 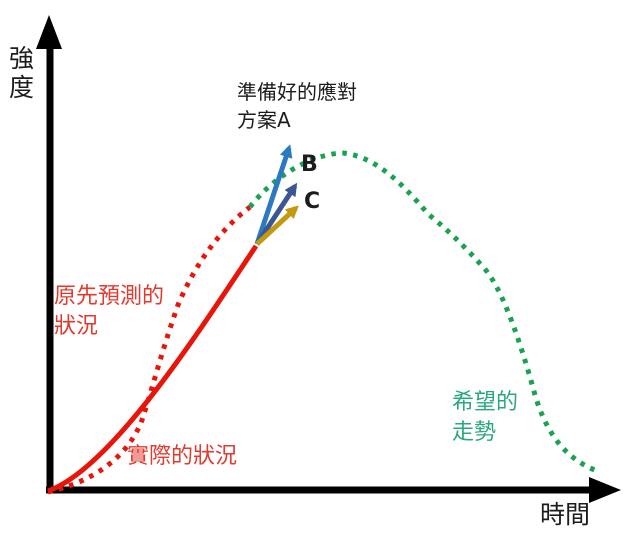 I want to click on hoped-trend-line1: 希望的, so click(x=485, y=402).